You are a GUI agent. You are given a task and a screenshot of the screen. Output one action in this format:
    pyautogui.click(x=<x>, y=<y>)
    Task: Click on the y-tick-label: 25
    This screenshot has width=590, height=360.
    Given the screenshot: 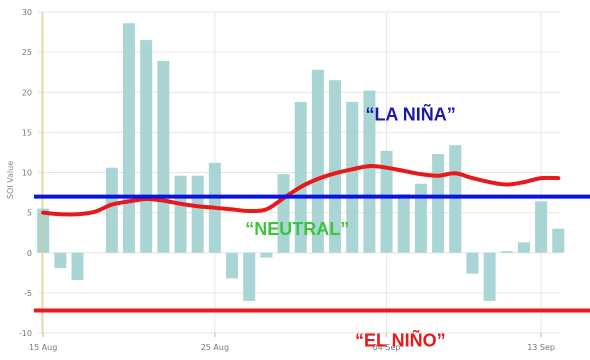 What is the action you would take?
    pyautogui.click(x=27, y=52)
    